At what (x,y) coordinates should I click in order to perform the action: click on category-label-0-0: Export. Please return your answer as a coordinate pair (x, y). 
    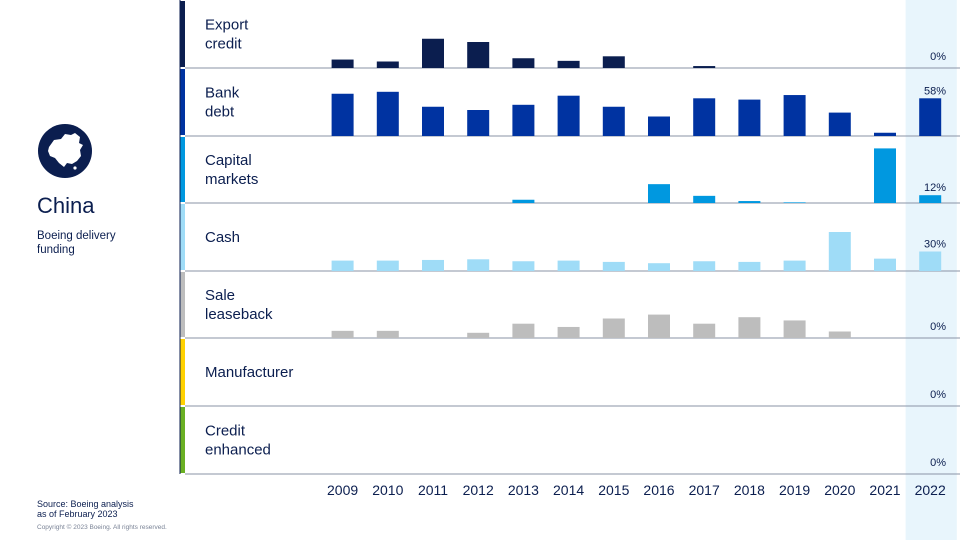
    Looking at the image, I should click on (227, 25).